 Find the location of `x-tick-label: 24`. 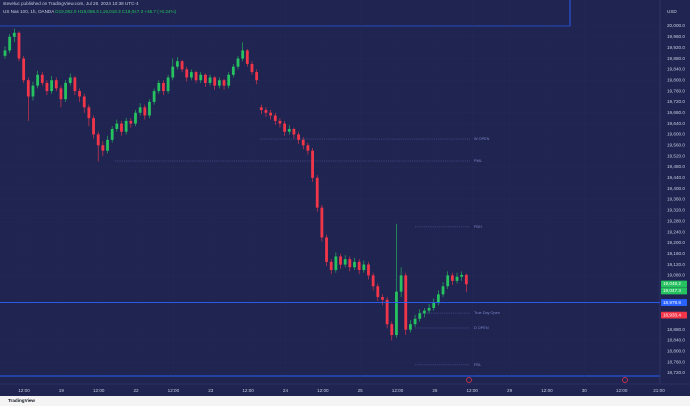

x-tick-label: 24 is located at coordinates (286, 390).